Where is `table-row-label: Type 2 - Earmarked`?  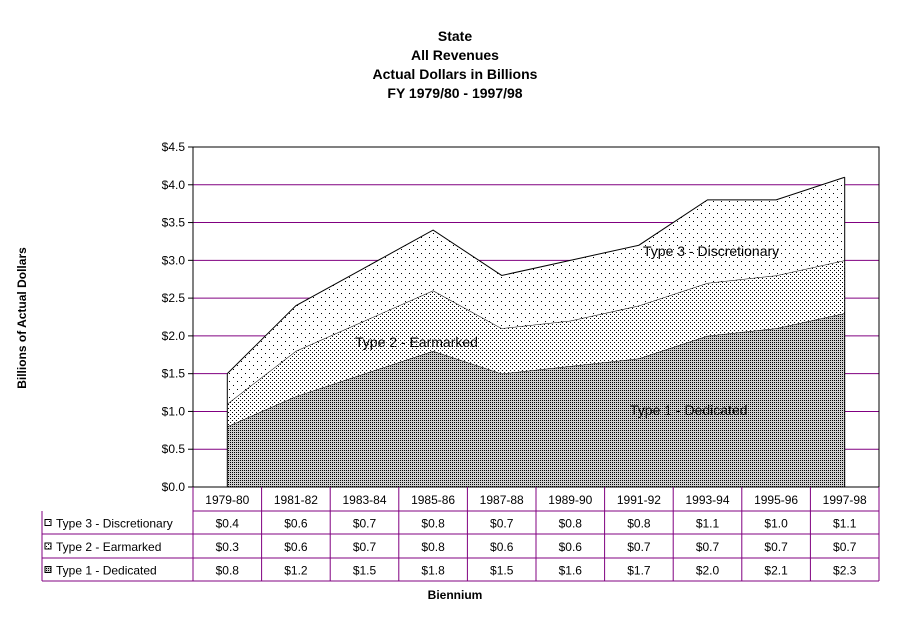 table-row-label: Type 2 - Earmarked is located at coordinates (108, 547).